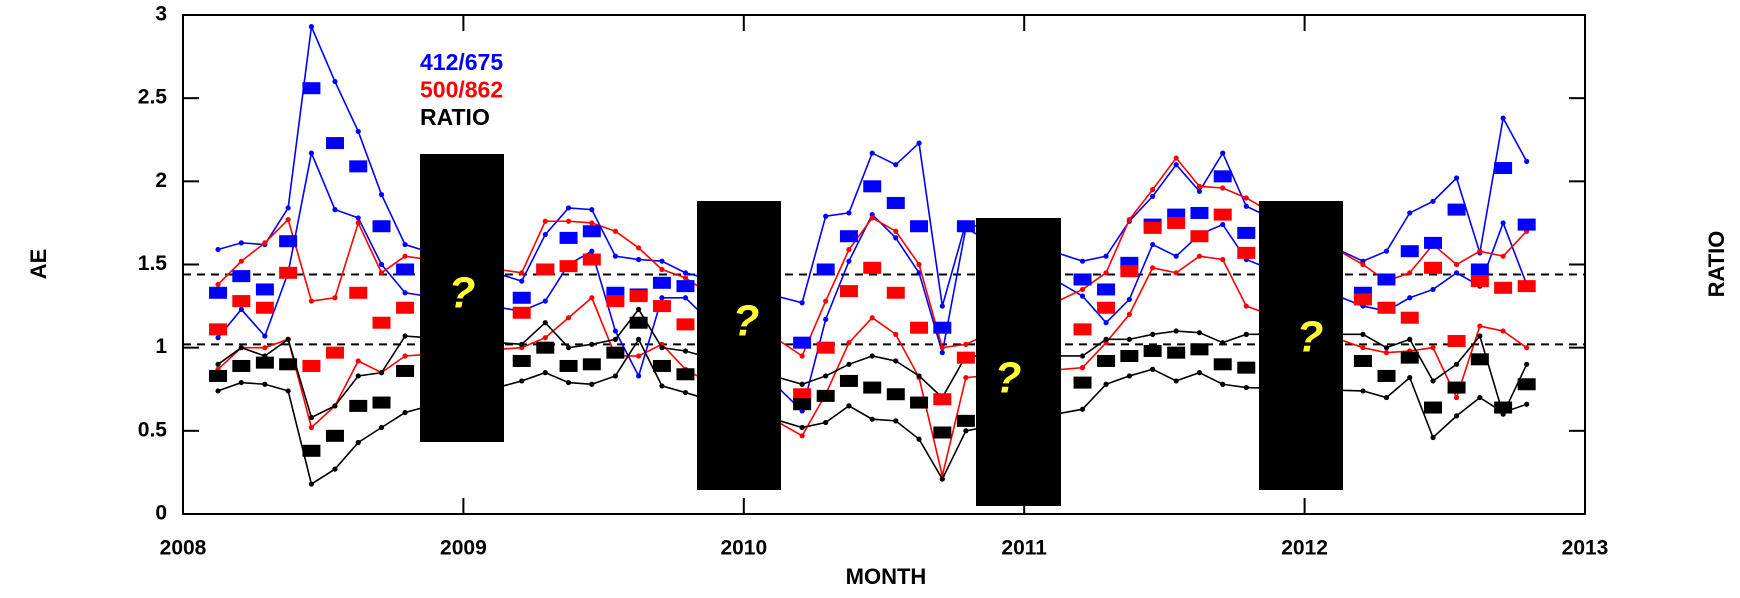 This screenshot has height=598, width=1740. What do you see at coordinates (1585, 548) in the screenshot?
I see `x-tick-label: 2013` at bounding box center [1585, 548].